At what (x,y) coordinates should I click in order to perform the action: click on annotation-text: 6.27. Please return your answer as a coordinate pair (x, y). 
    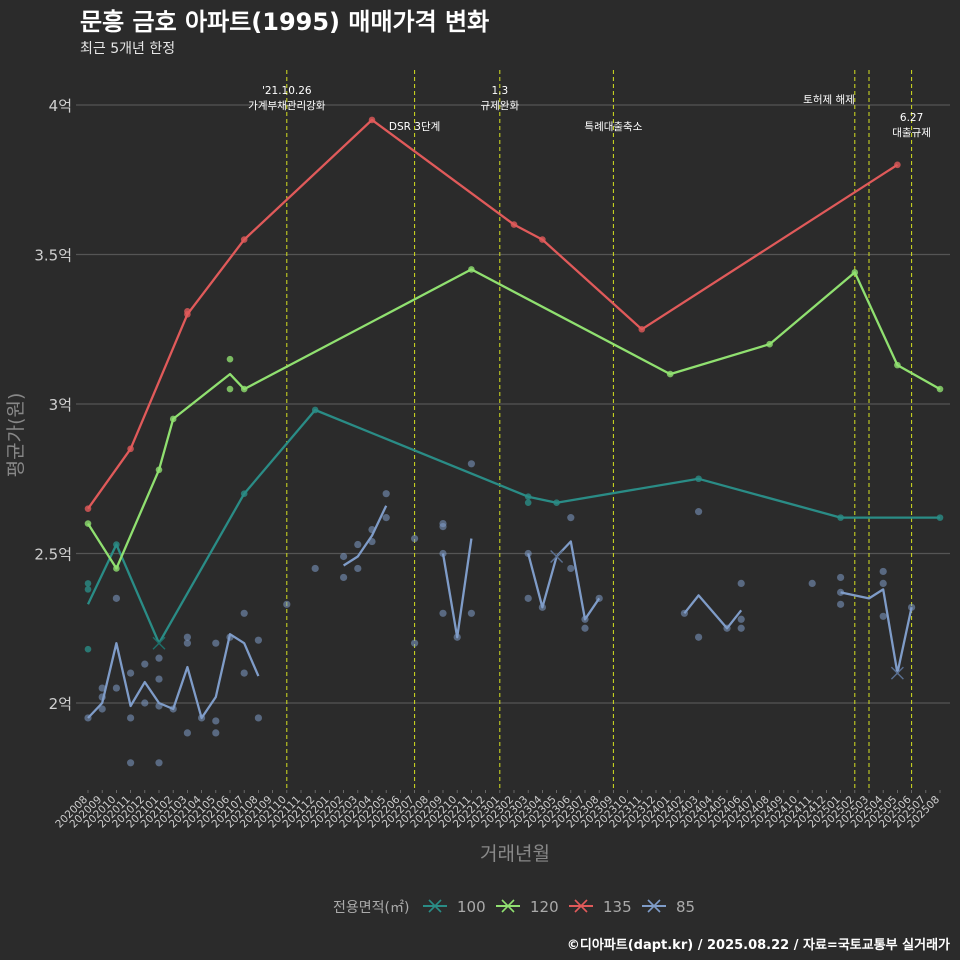
    Looking at the image, I should click on (911, 118).